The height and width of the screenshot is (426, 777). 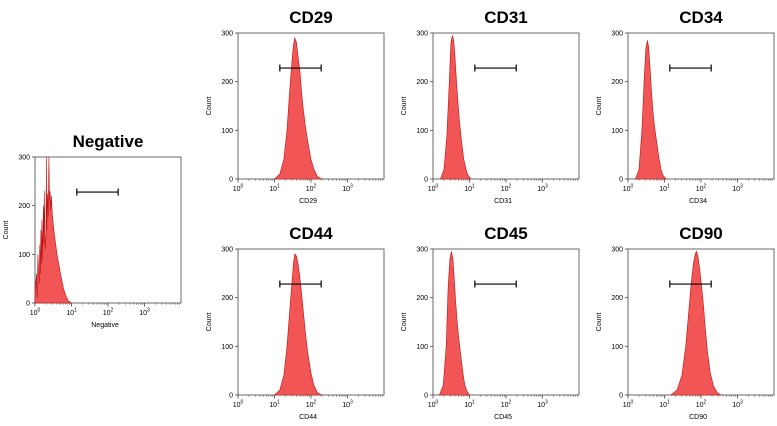 I want to click on x-axis-label: CD90, so click(x=698, y=417).